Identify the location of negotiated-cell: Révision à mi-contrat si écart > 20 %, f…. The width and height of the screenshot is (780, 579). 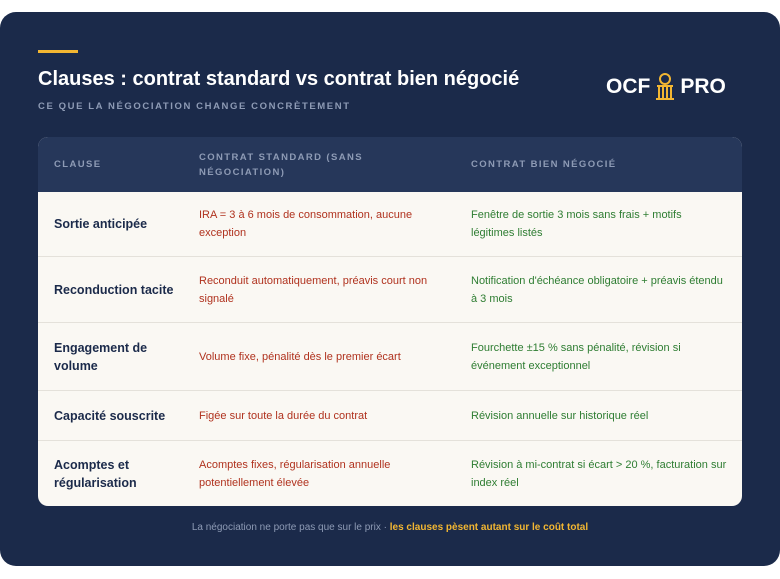
(599, 473).